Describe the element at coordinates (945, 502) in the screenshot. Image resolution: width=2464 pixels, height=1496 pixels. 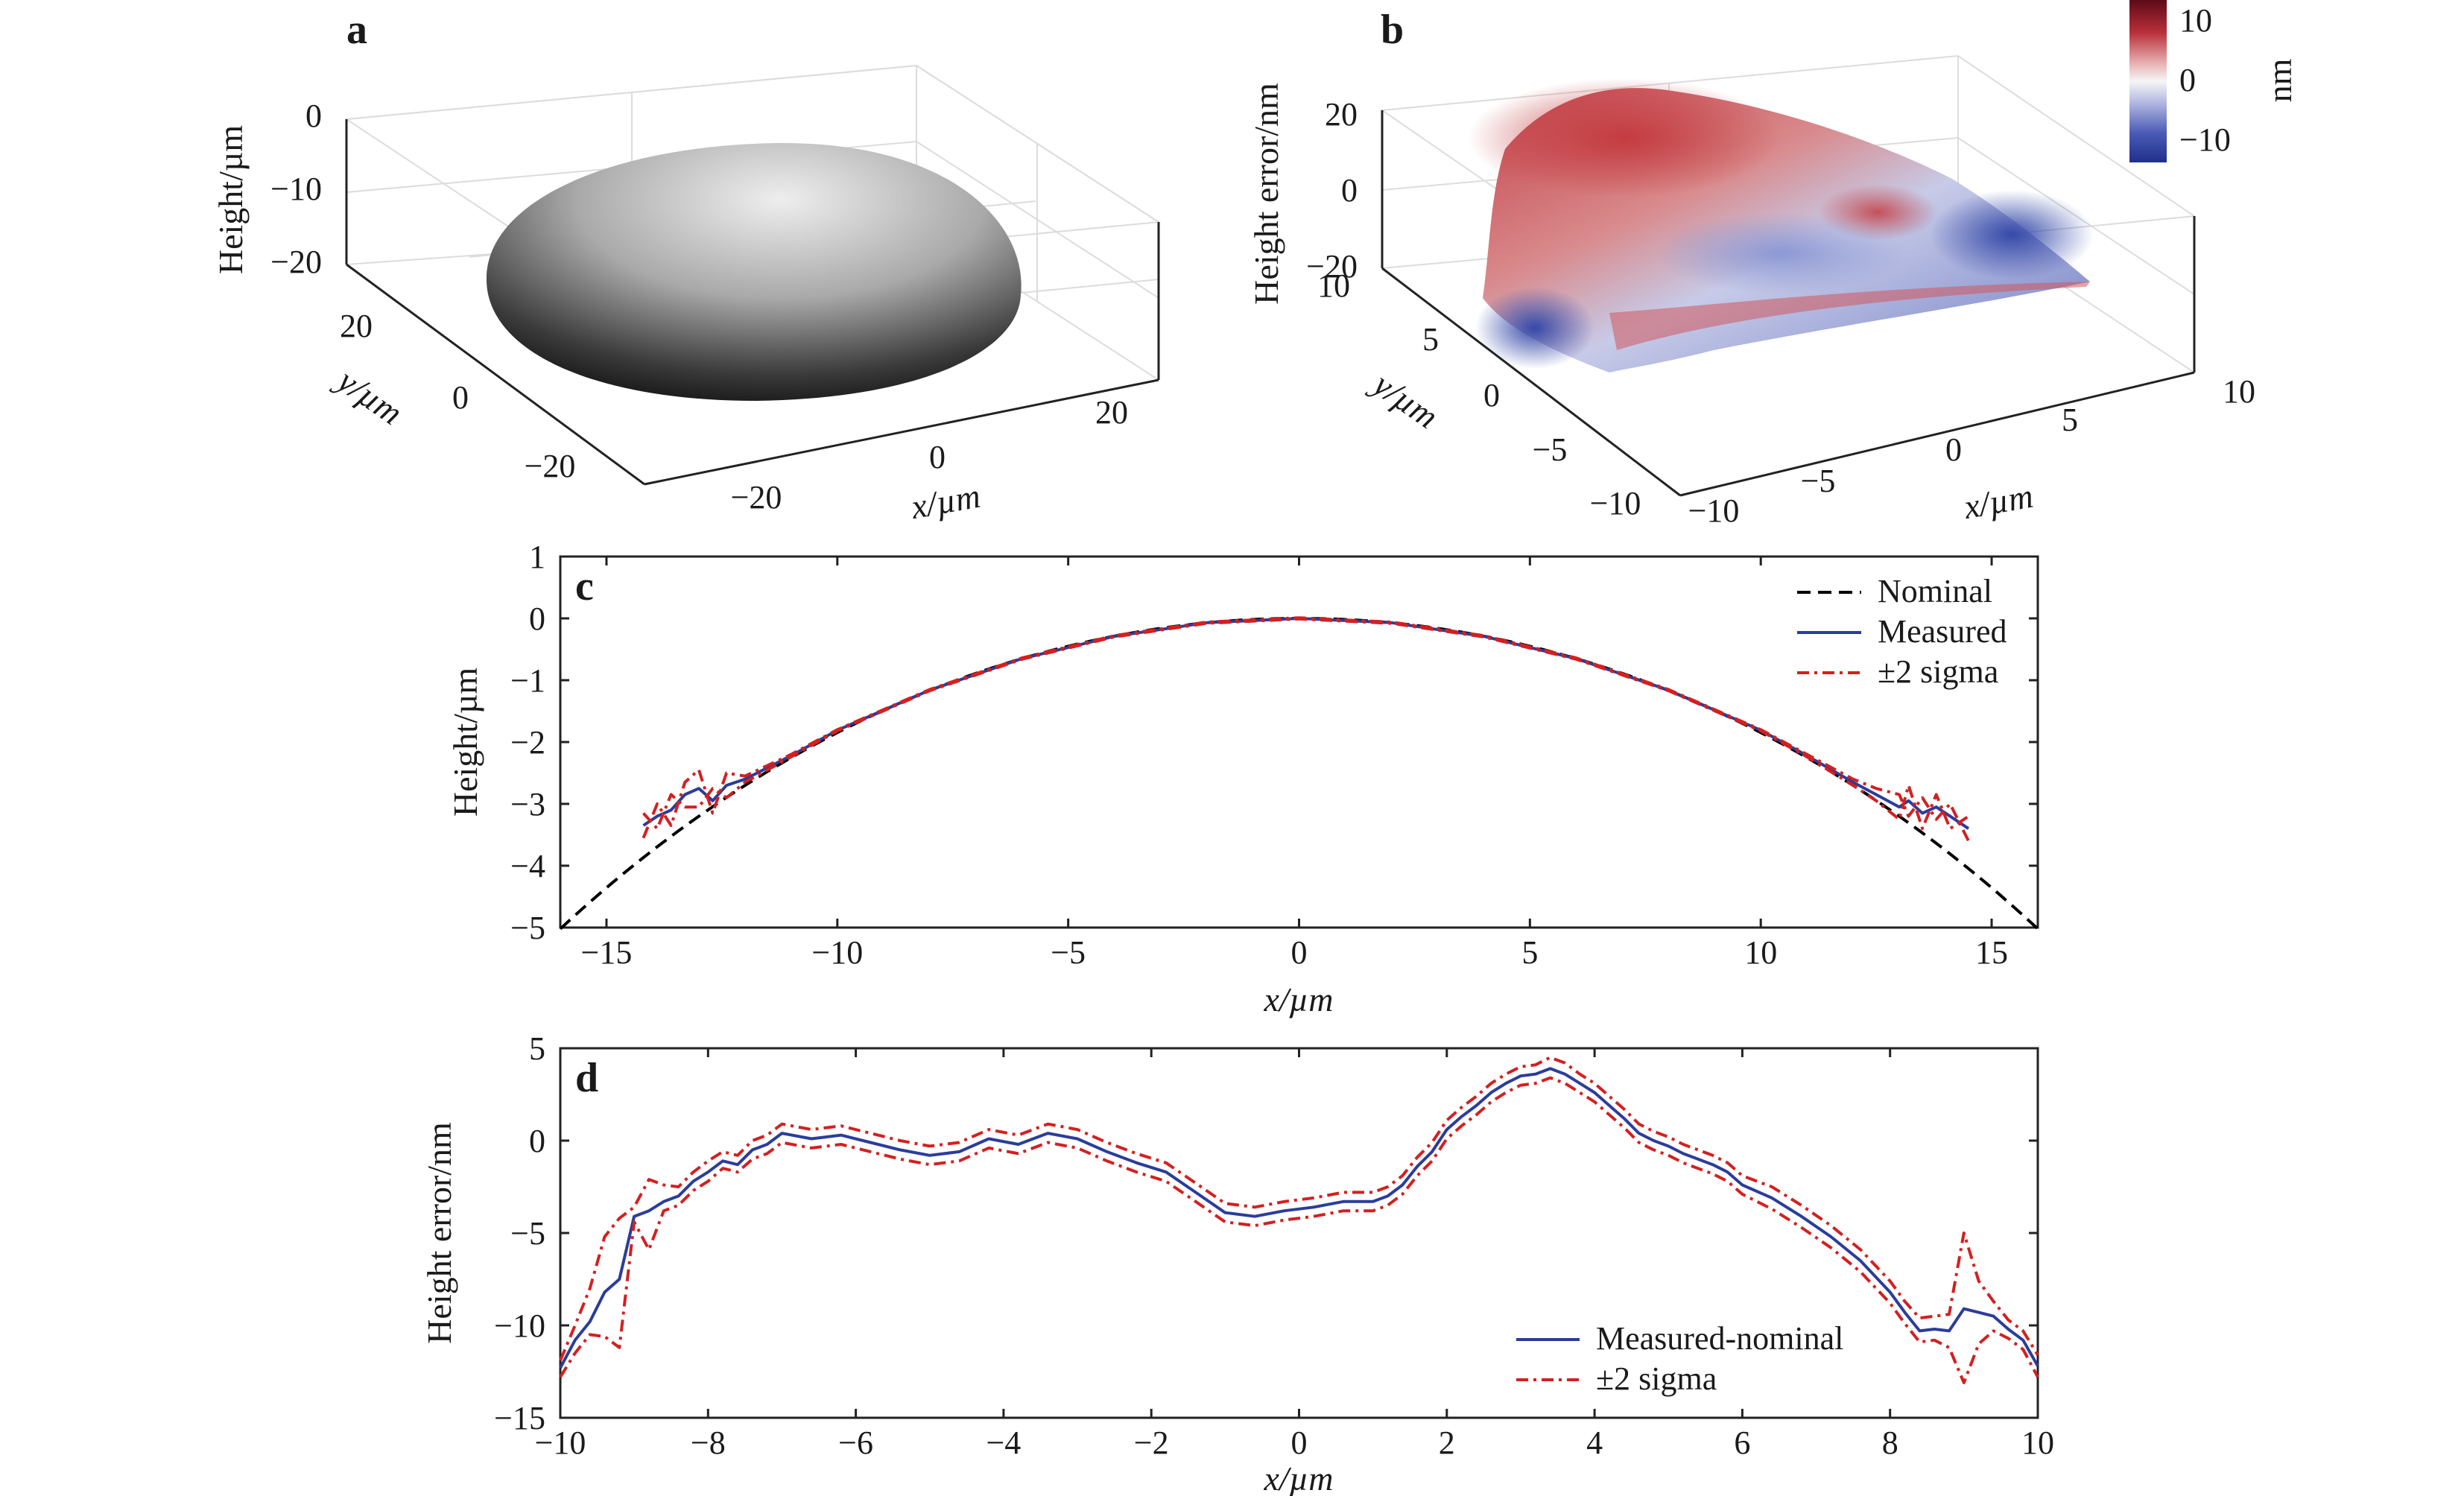
I see `panel-a-xlabel: x/µm` at that location.